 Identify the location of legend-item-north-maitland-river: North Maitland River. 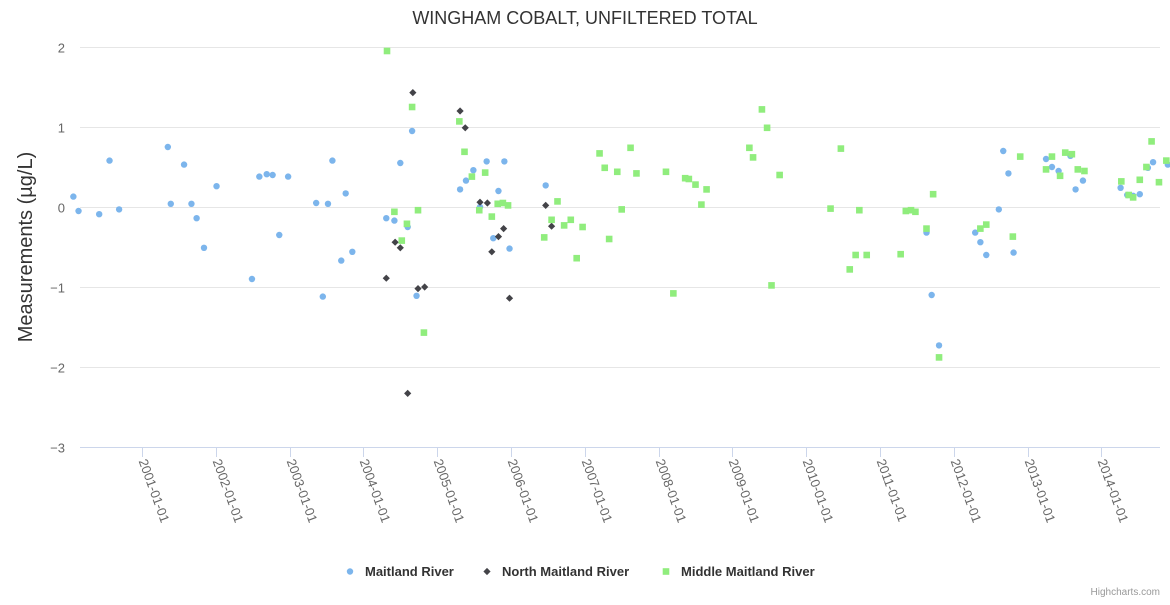
(556, 571).